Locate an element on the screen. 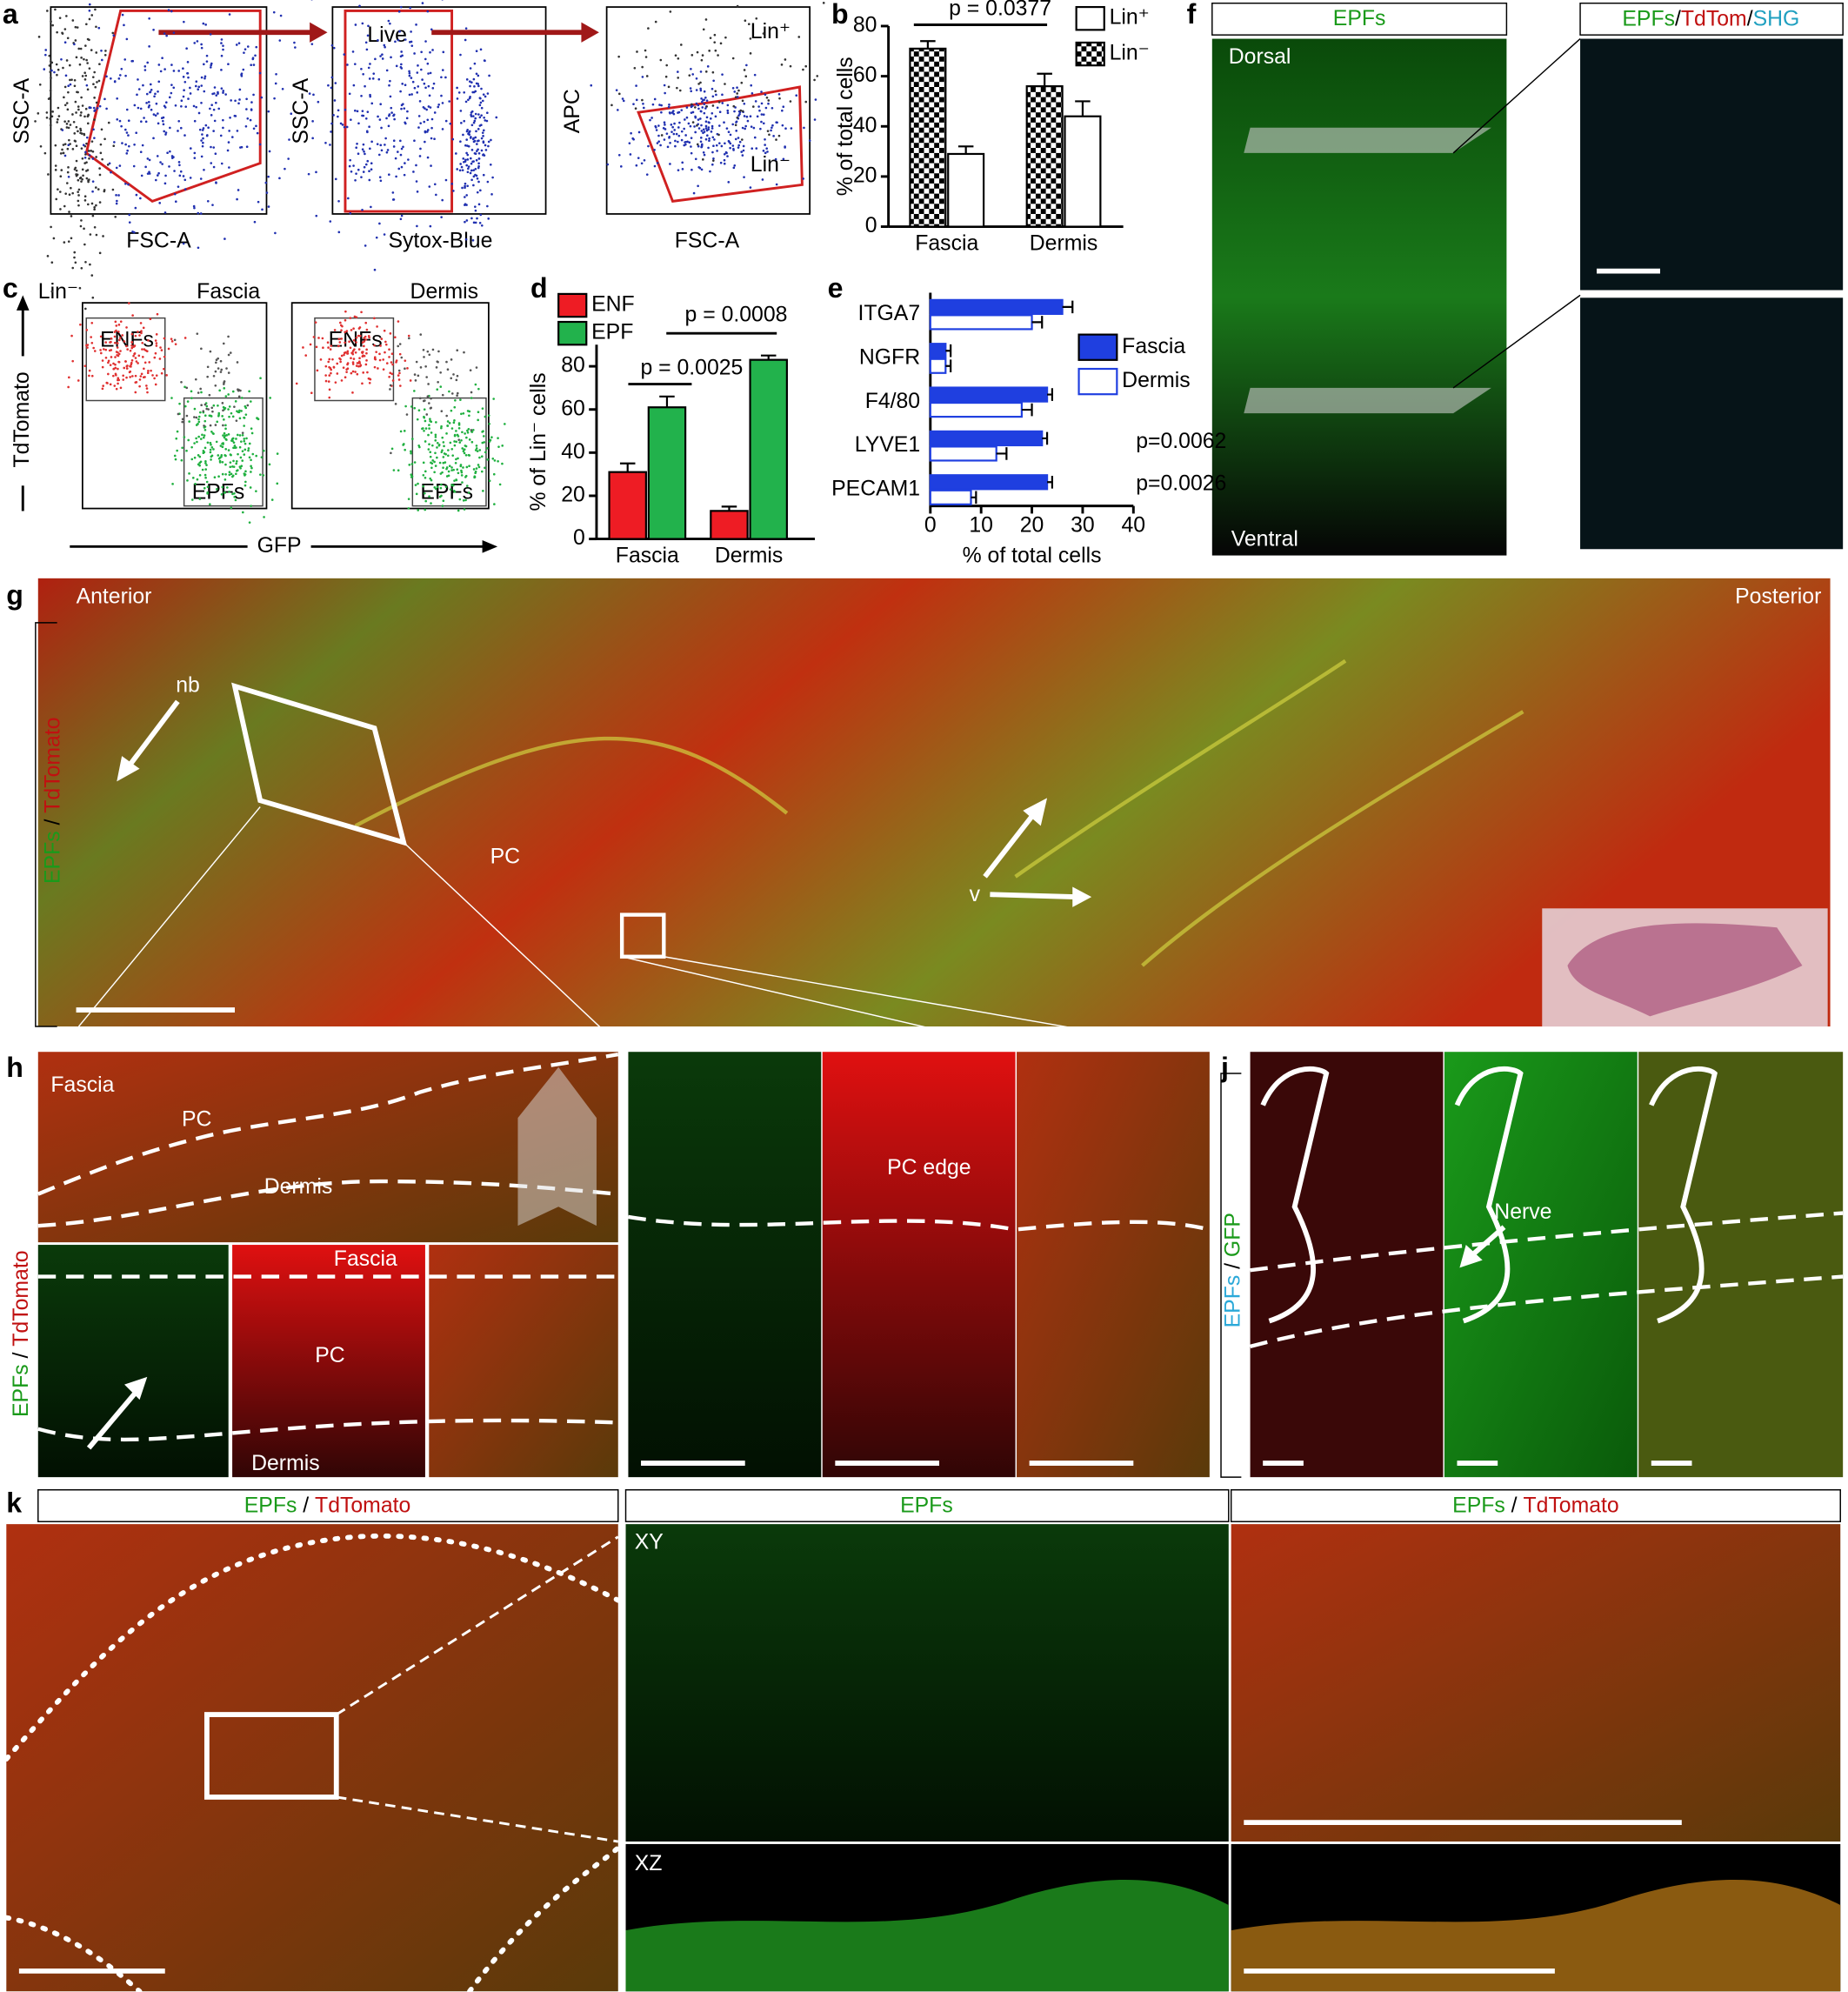 Image resolution: width=1848 pixels, height=1992 pixels. panel-label: k is located at coordinates (14, 1503).